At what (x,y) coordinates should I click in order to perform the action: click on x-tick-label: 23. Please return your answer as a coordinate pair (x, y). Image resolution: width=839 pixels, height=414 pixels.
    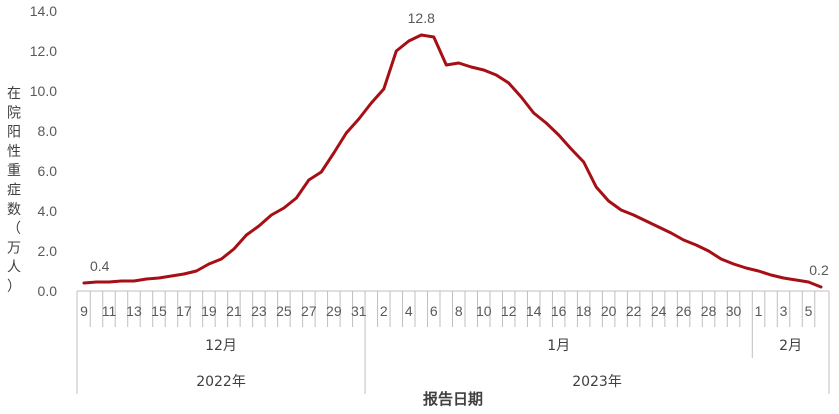
    Looking at the image, I should click on (259, 311).